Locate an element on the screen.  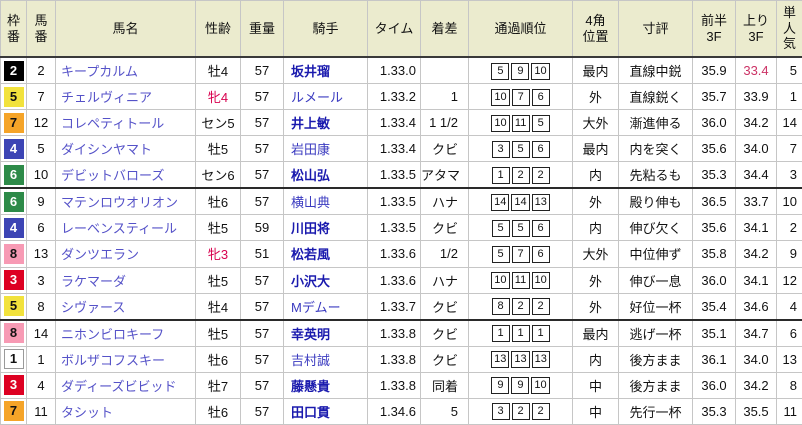
jockey-name-link: 田口貫 is located at coordinates (311, 412).